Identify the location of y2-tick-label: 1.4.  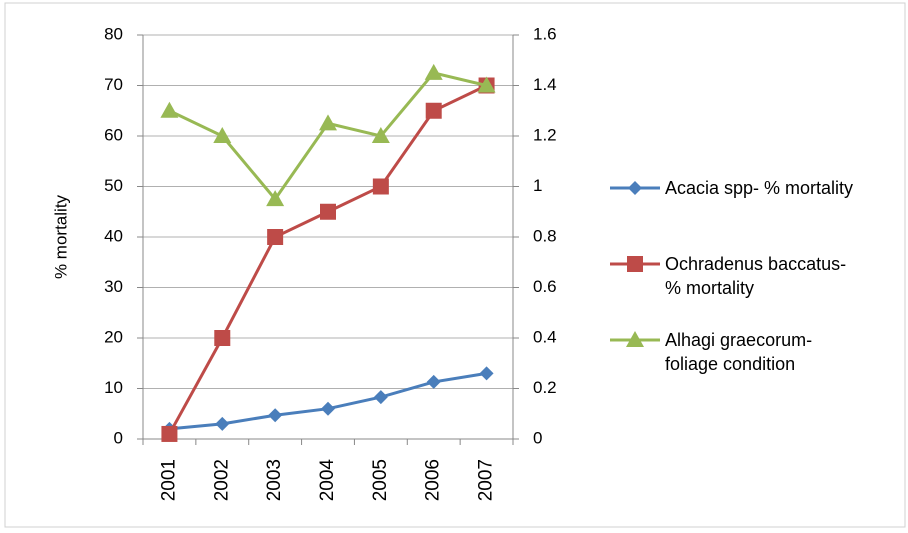
(545, 84).